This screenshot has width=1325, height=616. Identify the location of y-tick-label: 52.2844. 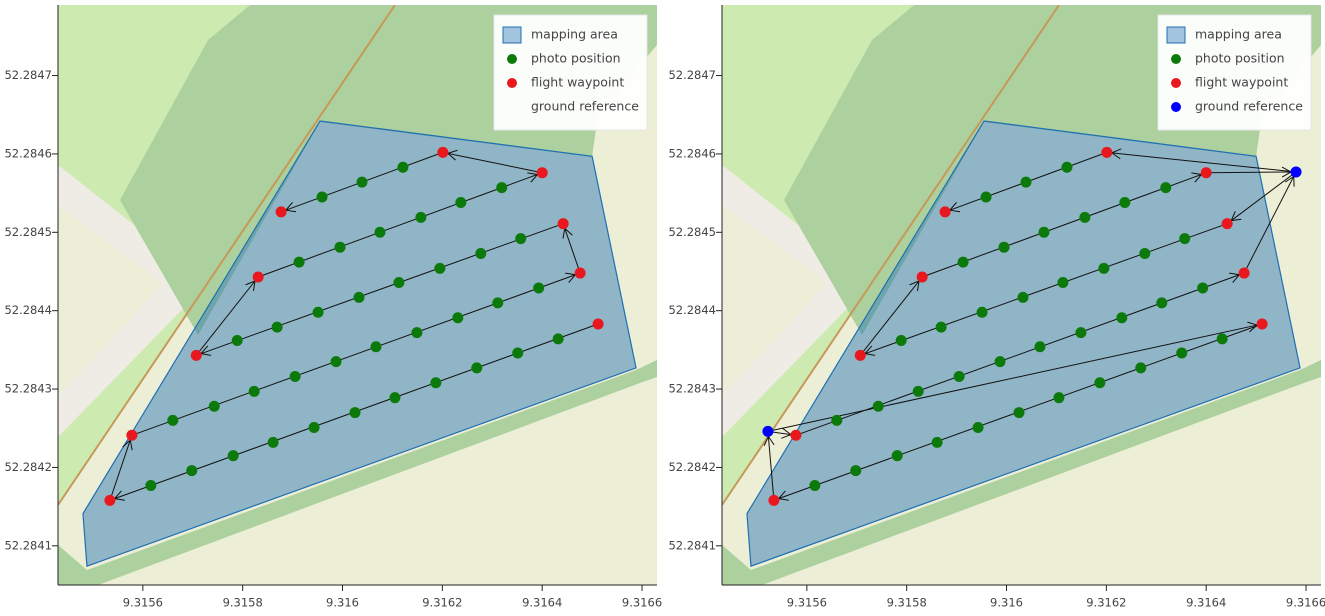
(692, 310).